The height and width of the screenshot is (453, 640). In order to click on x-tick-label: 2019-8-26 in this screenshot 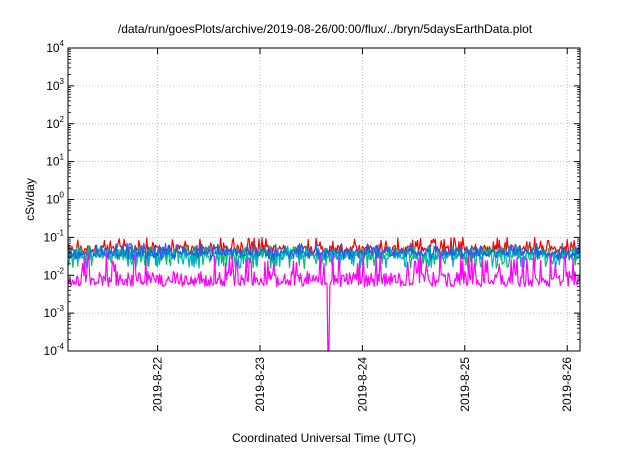, I will do `click(567, 384)`.